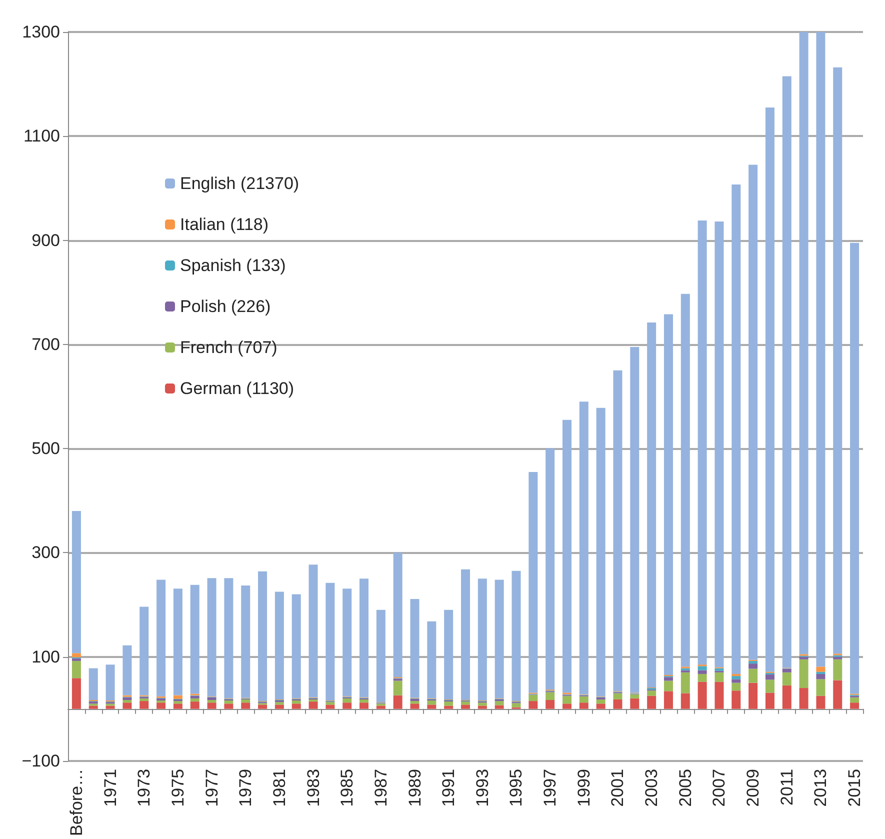  I want to click on x-tick-label: 1975, so click(178, 787).